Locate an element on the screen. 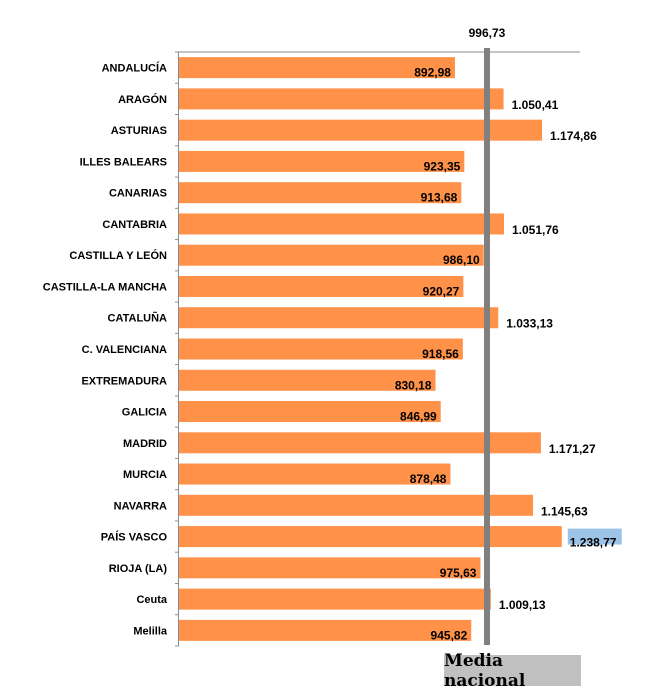 This screenshot has height=691, width=668. category-label: RIOJA (LA) is located at coordinates (138, 569).